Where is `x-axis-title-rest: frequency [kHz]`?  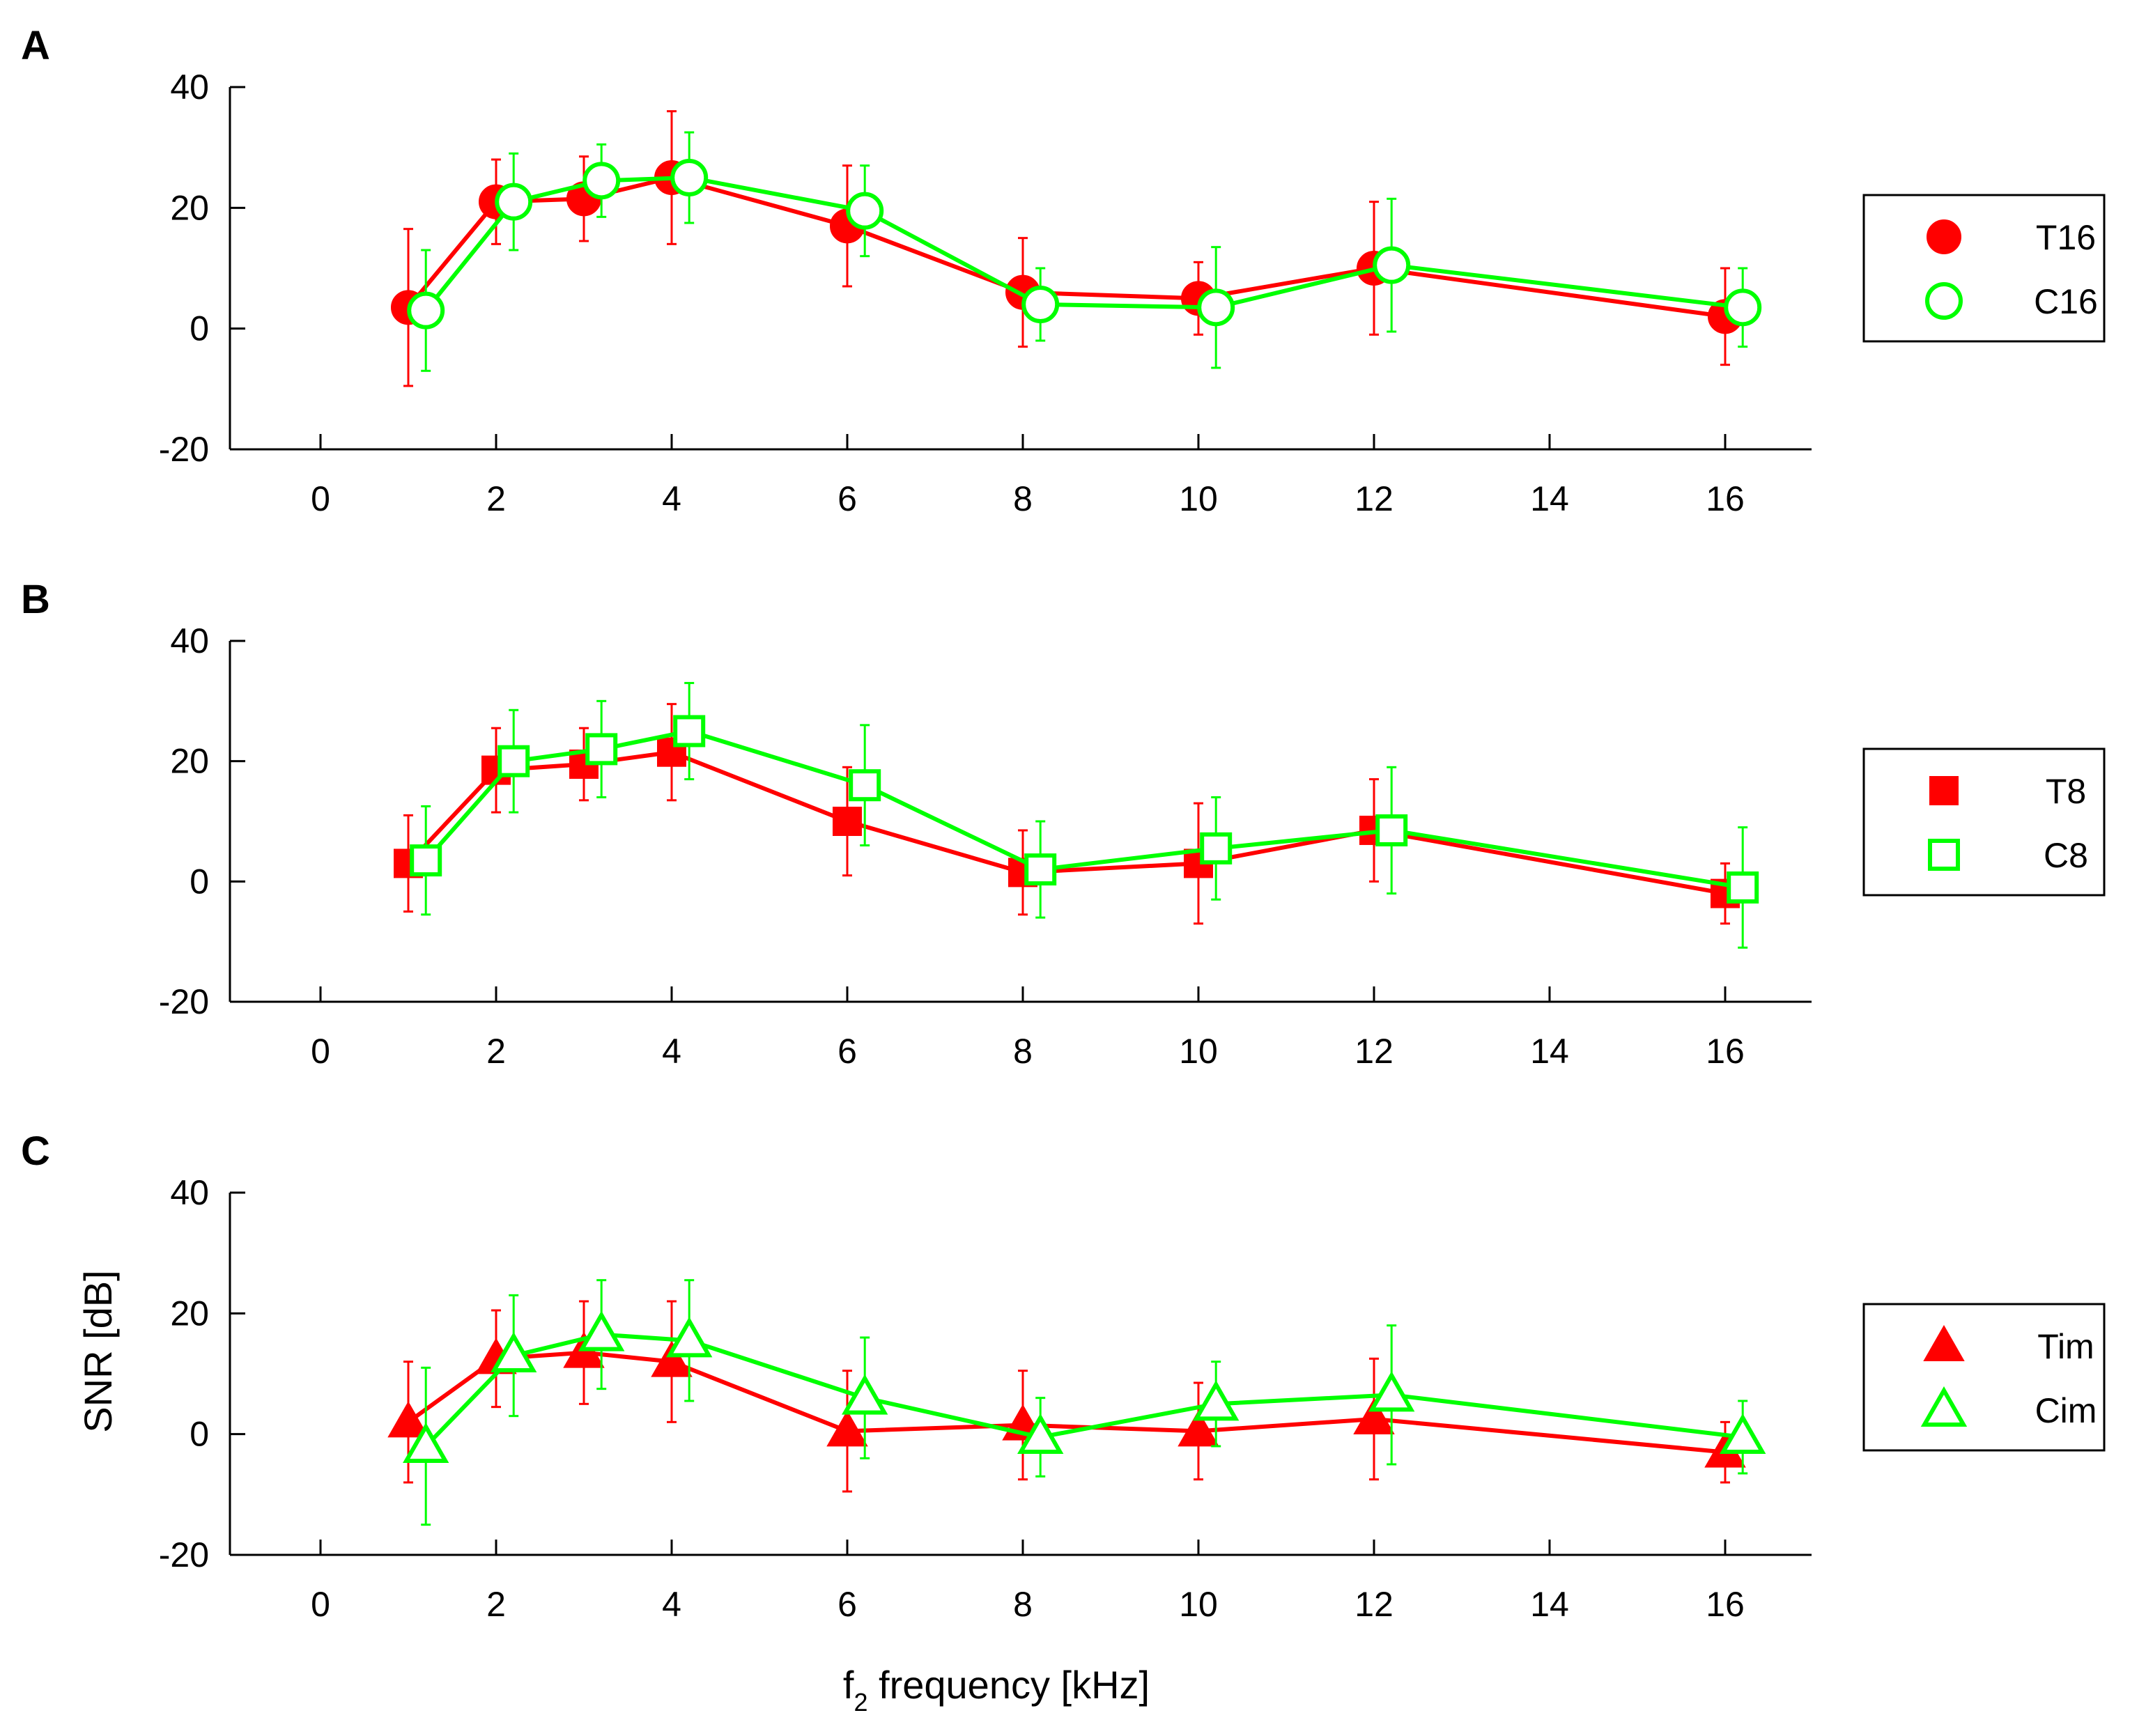
x-axis-title-rest: frequency [kHz] is located at coordinates (1008, 1685).